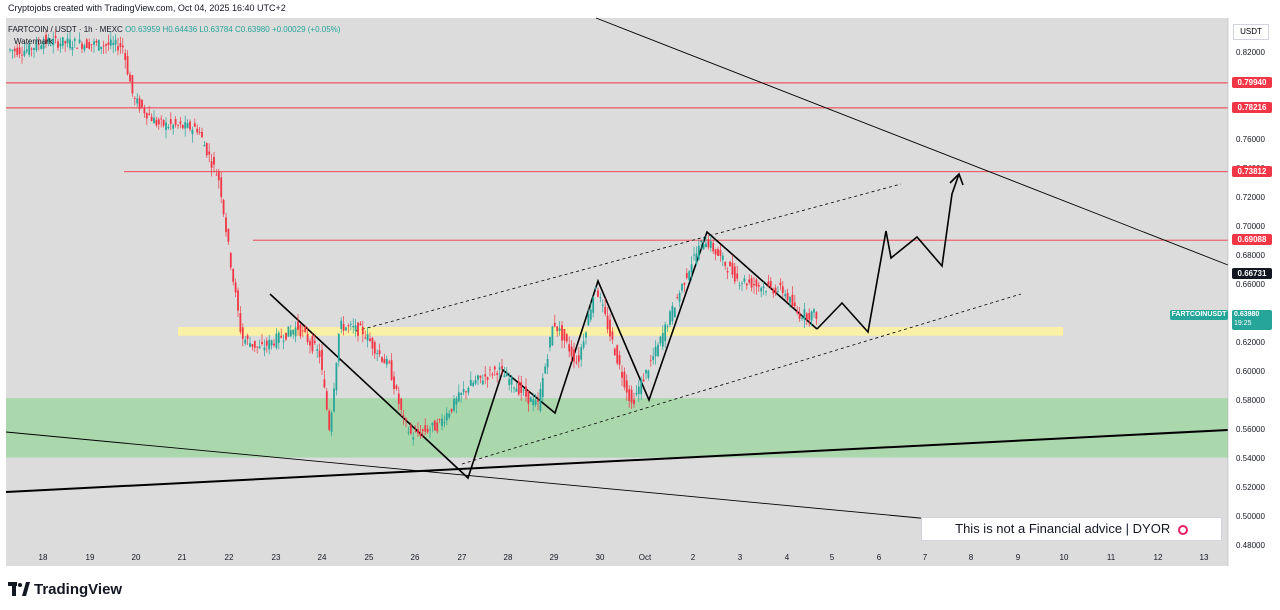 This screenshot has width=1280, height=610. I want to click on price-tick-label: 0.48000, so click(1250, 545).